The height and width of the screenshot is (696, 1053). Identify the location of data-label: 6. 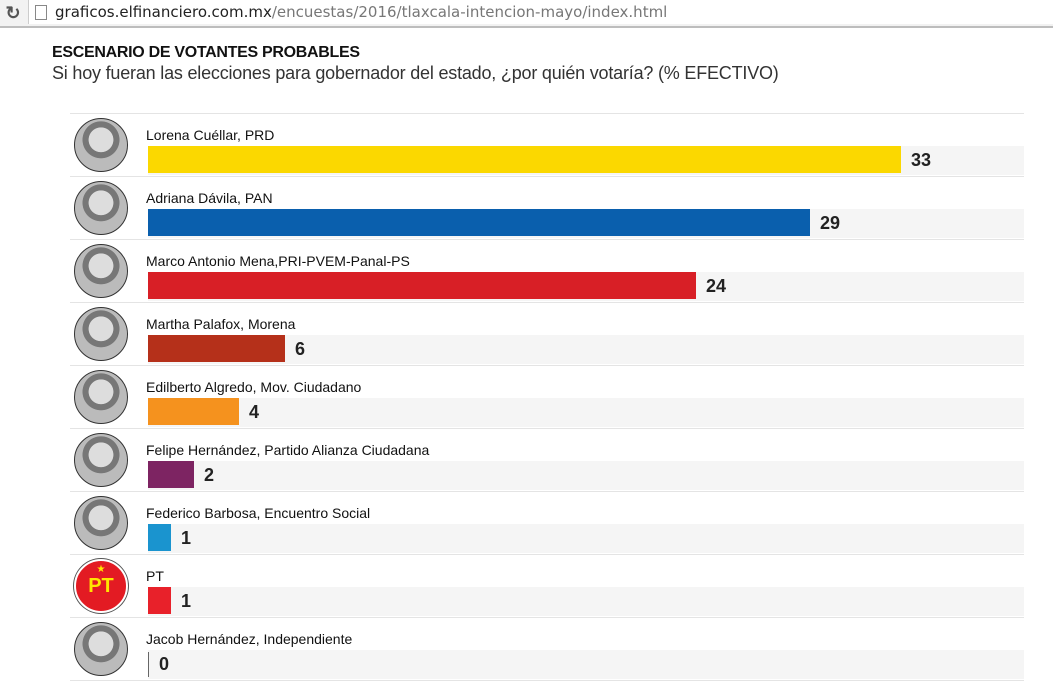
(300, 349).